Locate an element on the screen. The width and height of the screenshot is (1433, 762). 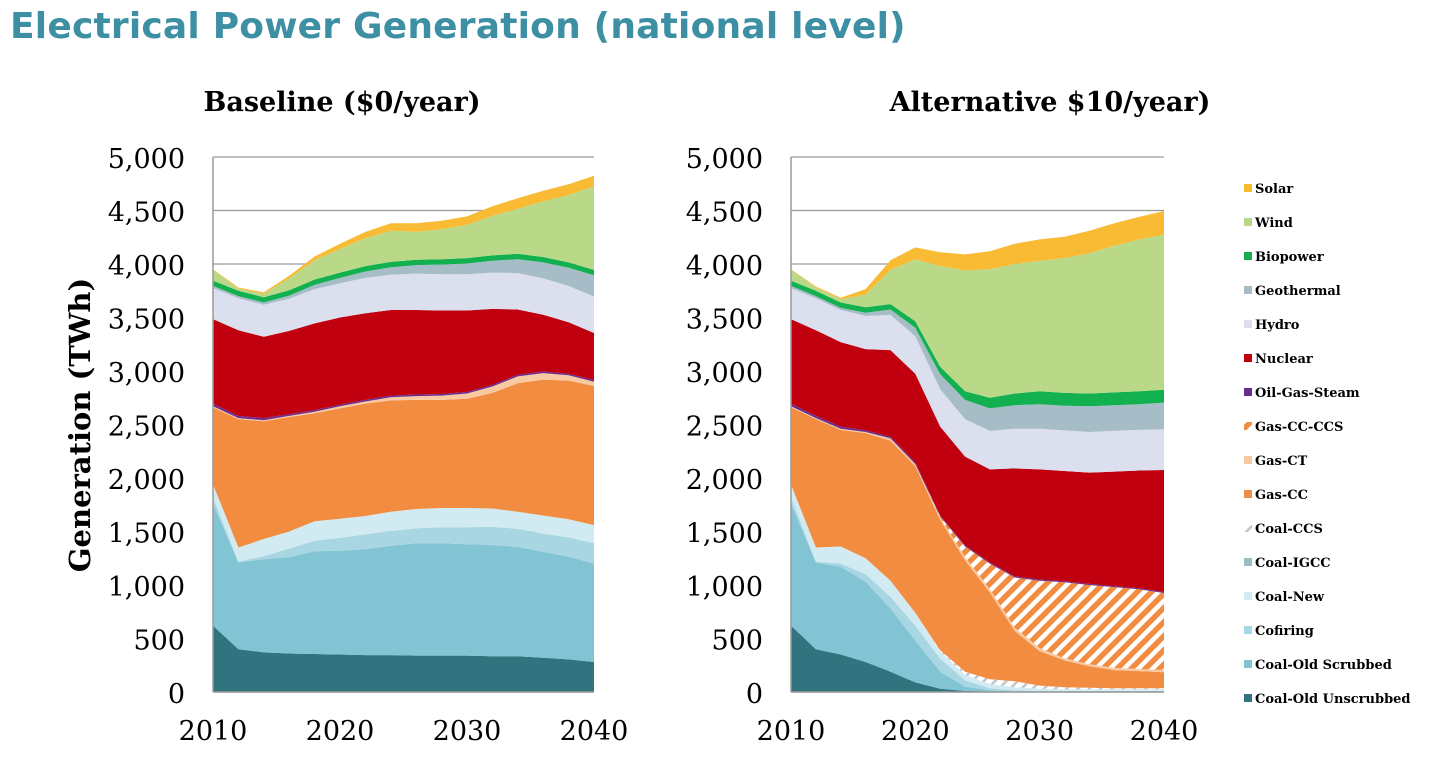
legend-swatch-coal-igcc is located at coordinates (1248, 562).